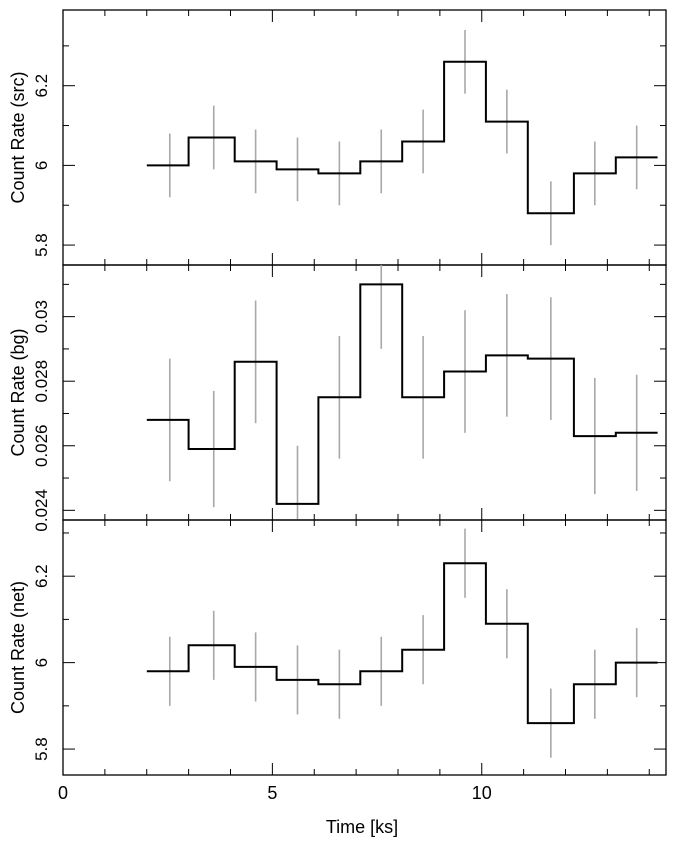  I want to click on y-axis-label: Count Rate (src), so click(18, 137).